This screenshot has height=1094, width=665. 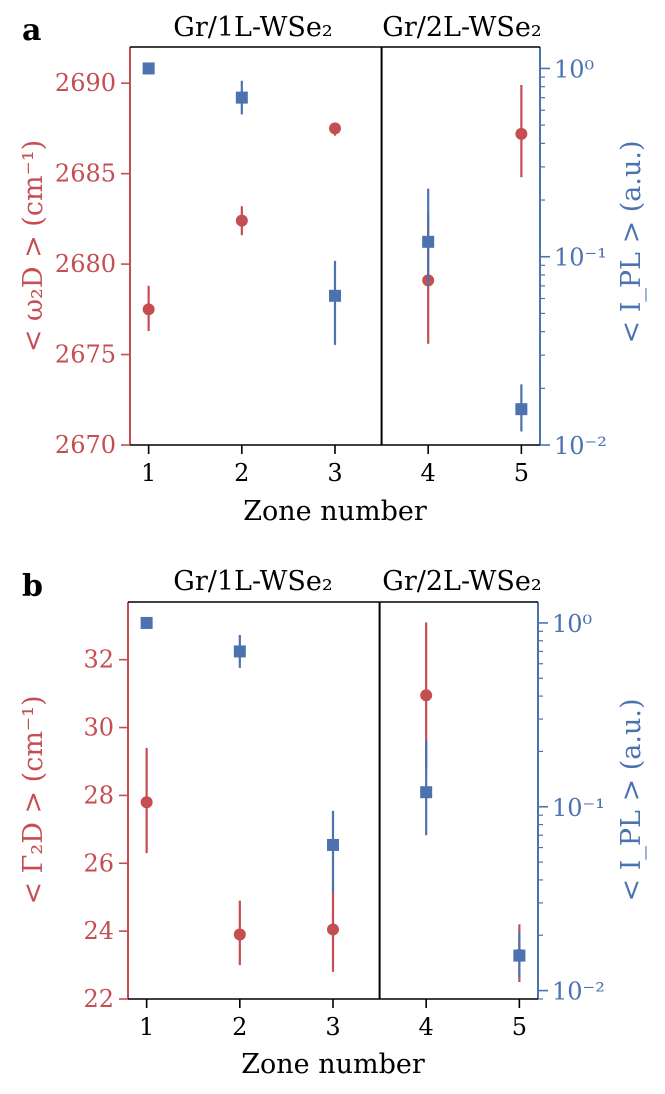 What do you see at coordinates (98, 660) in the screenshot?
I see `y-left-tick-label: 32` at bounding box center [98, 660].